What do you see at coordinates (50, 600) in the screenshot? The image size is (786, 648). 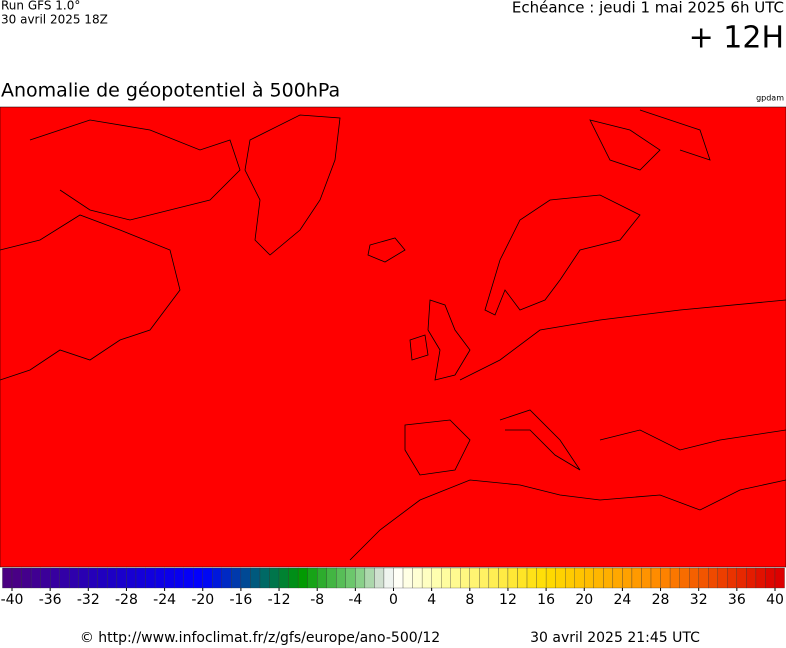 I see `colorbar-tick-label: -36` at bounding box center [50, 600].